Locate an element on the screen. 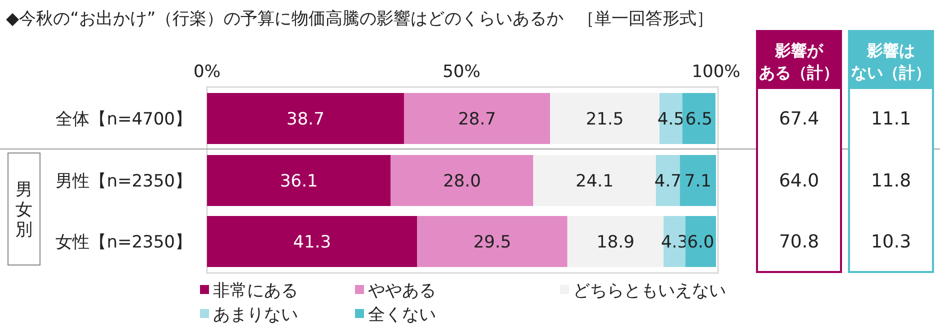 This screenshot has width=940, height=328. chart-title: ◆今秋の“お出かけ”（行楽）の予算に物価高騰の影響はどのくらいあるか is located at coordinates (285, 19).